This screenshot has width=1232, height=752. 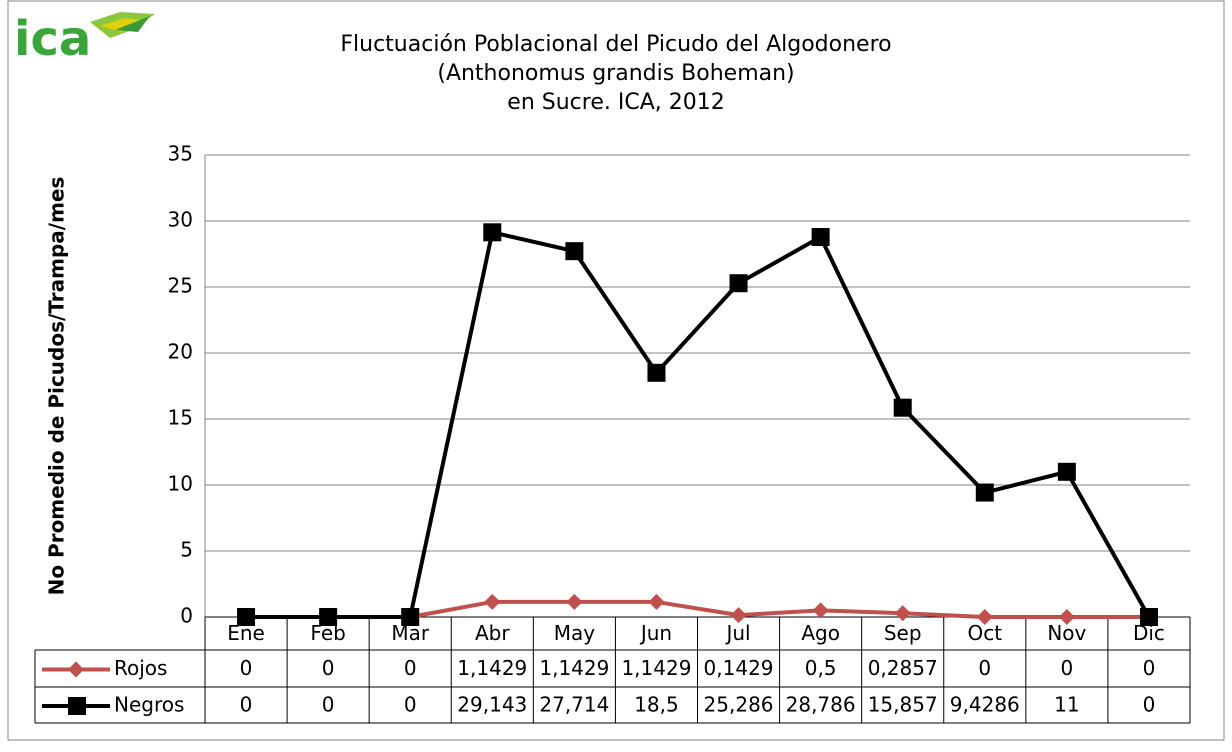 I want to click on y-tick-label: 10, so click(x=180, y=484).